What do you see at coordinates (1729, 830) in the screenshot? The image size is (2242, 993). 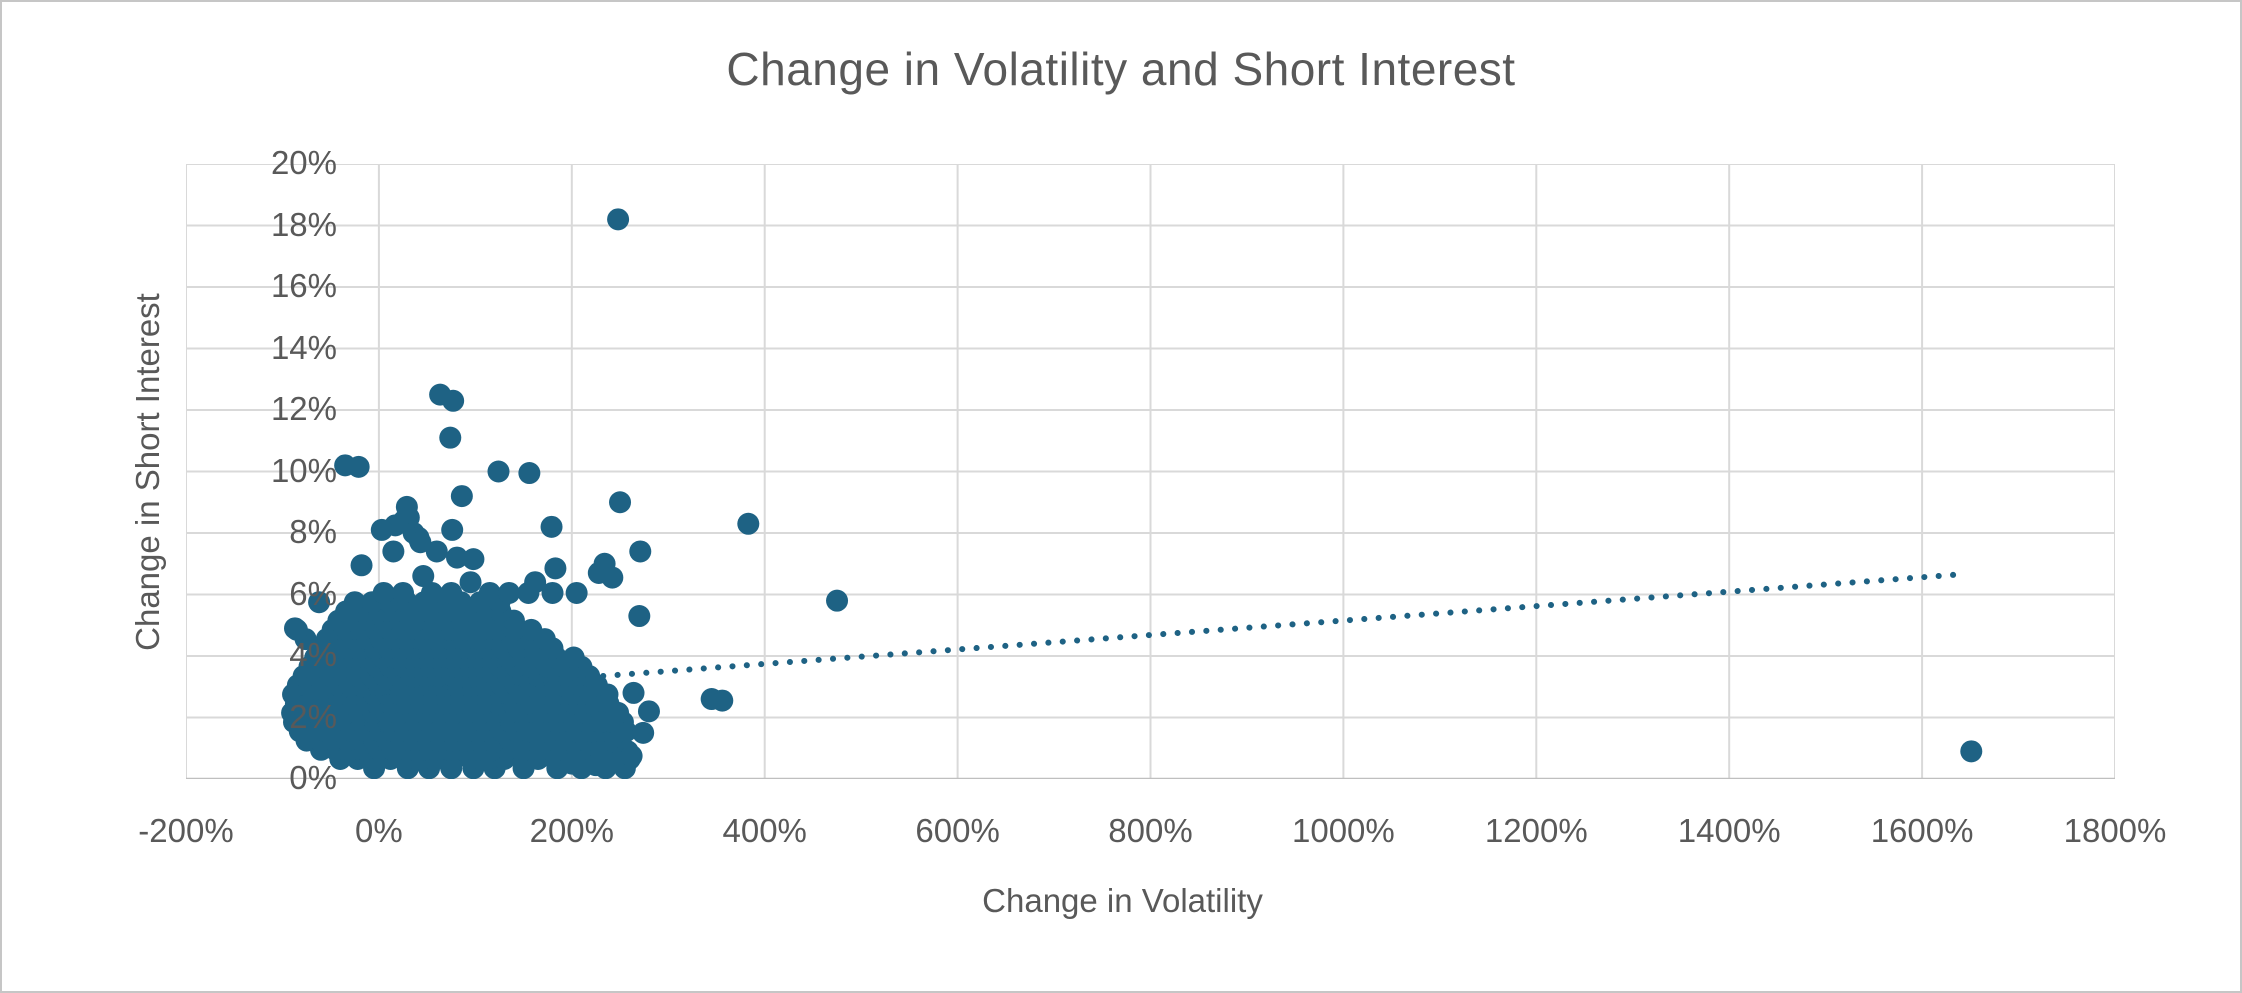 I see `x-tick-label: 1400%` at bounding box center [1729, 830].